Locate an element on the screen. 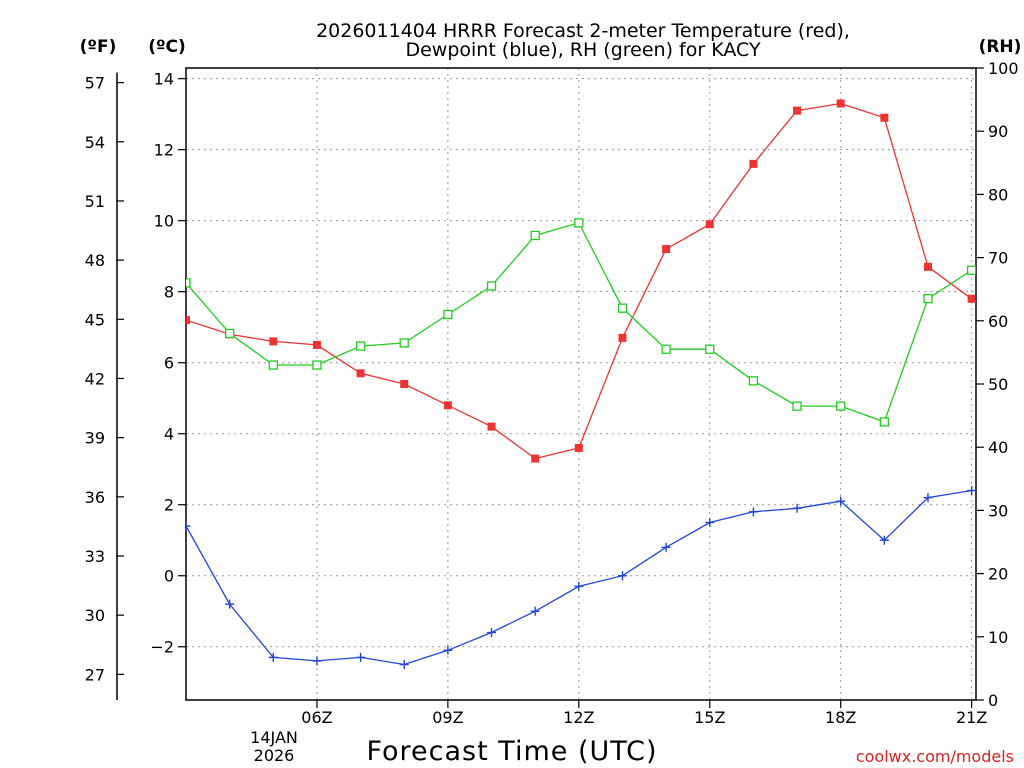  celsius-tick-label: 10 is located at coordinates (164, 221).